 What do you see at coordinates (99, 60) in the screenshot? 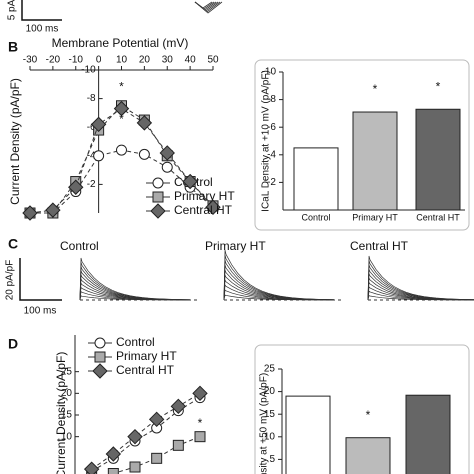
I see `x-tick-label: 0` at bounding box center [99, 60].